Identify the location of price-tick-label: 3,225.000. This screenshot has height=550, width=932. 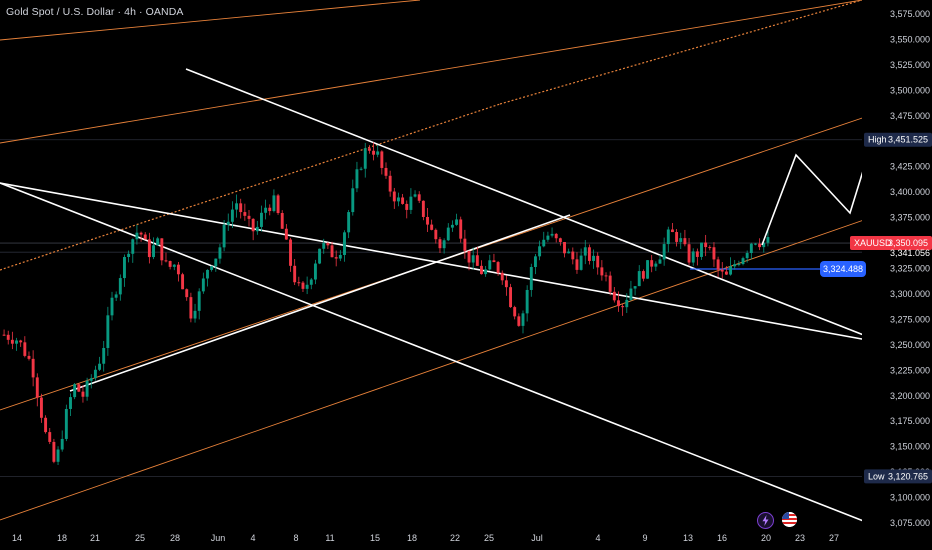
(910, 370).